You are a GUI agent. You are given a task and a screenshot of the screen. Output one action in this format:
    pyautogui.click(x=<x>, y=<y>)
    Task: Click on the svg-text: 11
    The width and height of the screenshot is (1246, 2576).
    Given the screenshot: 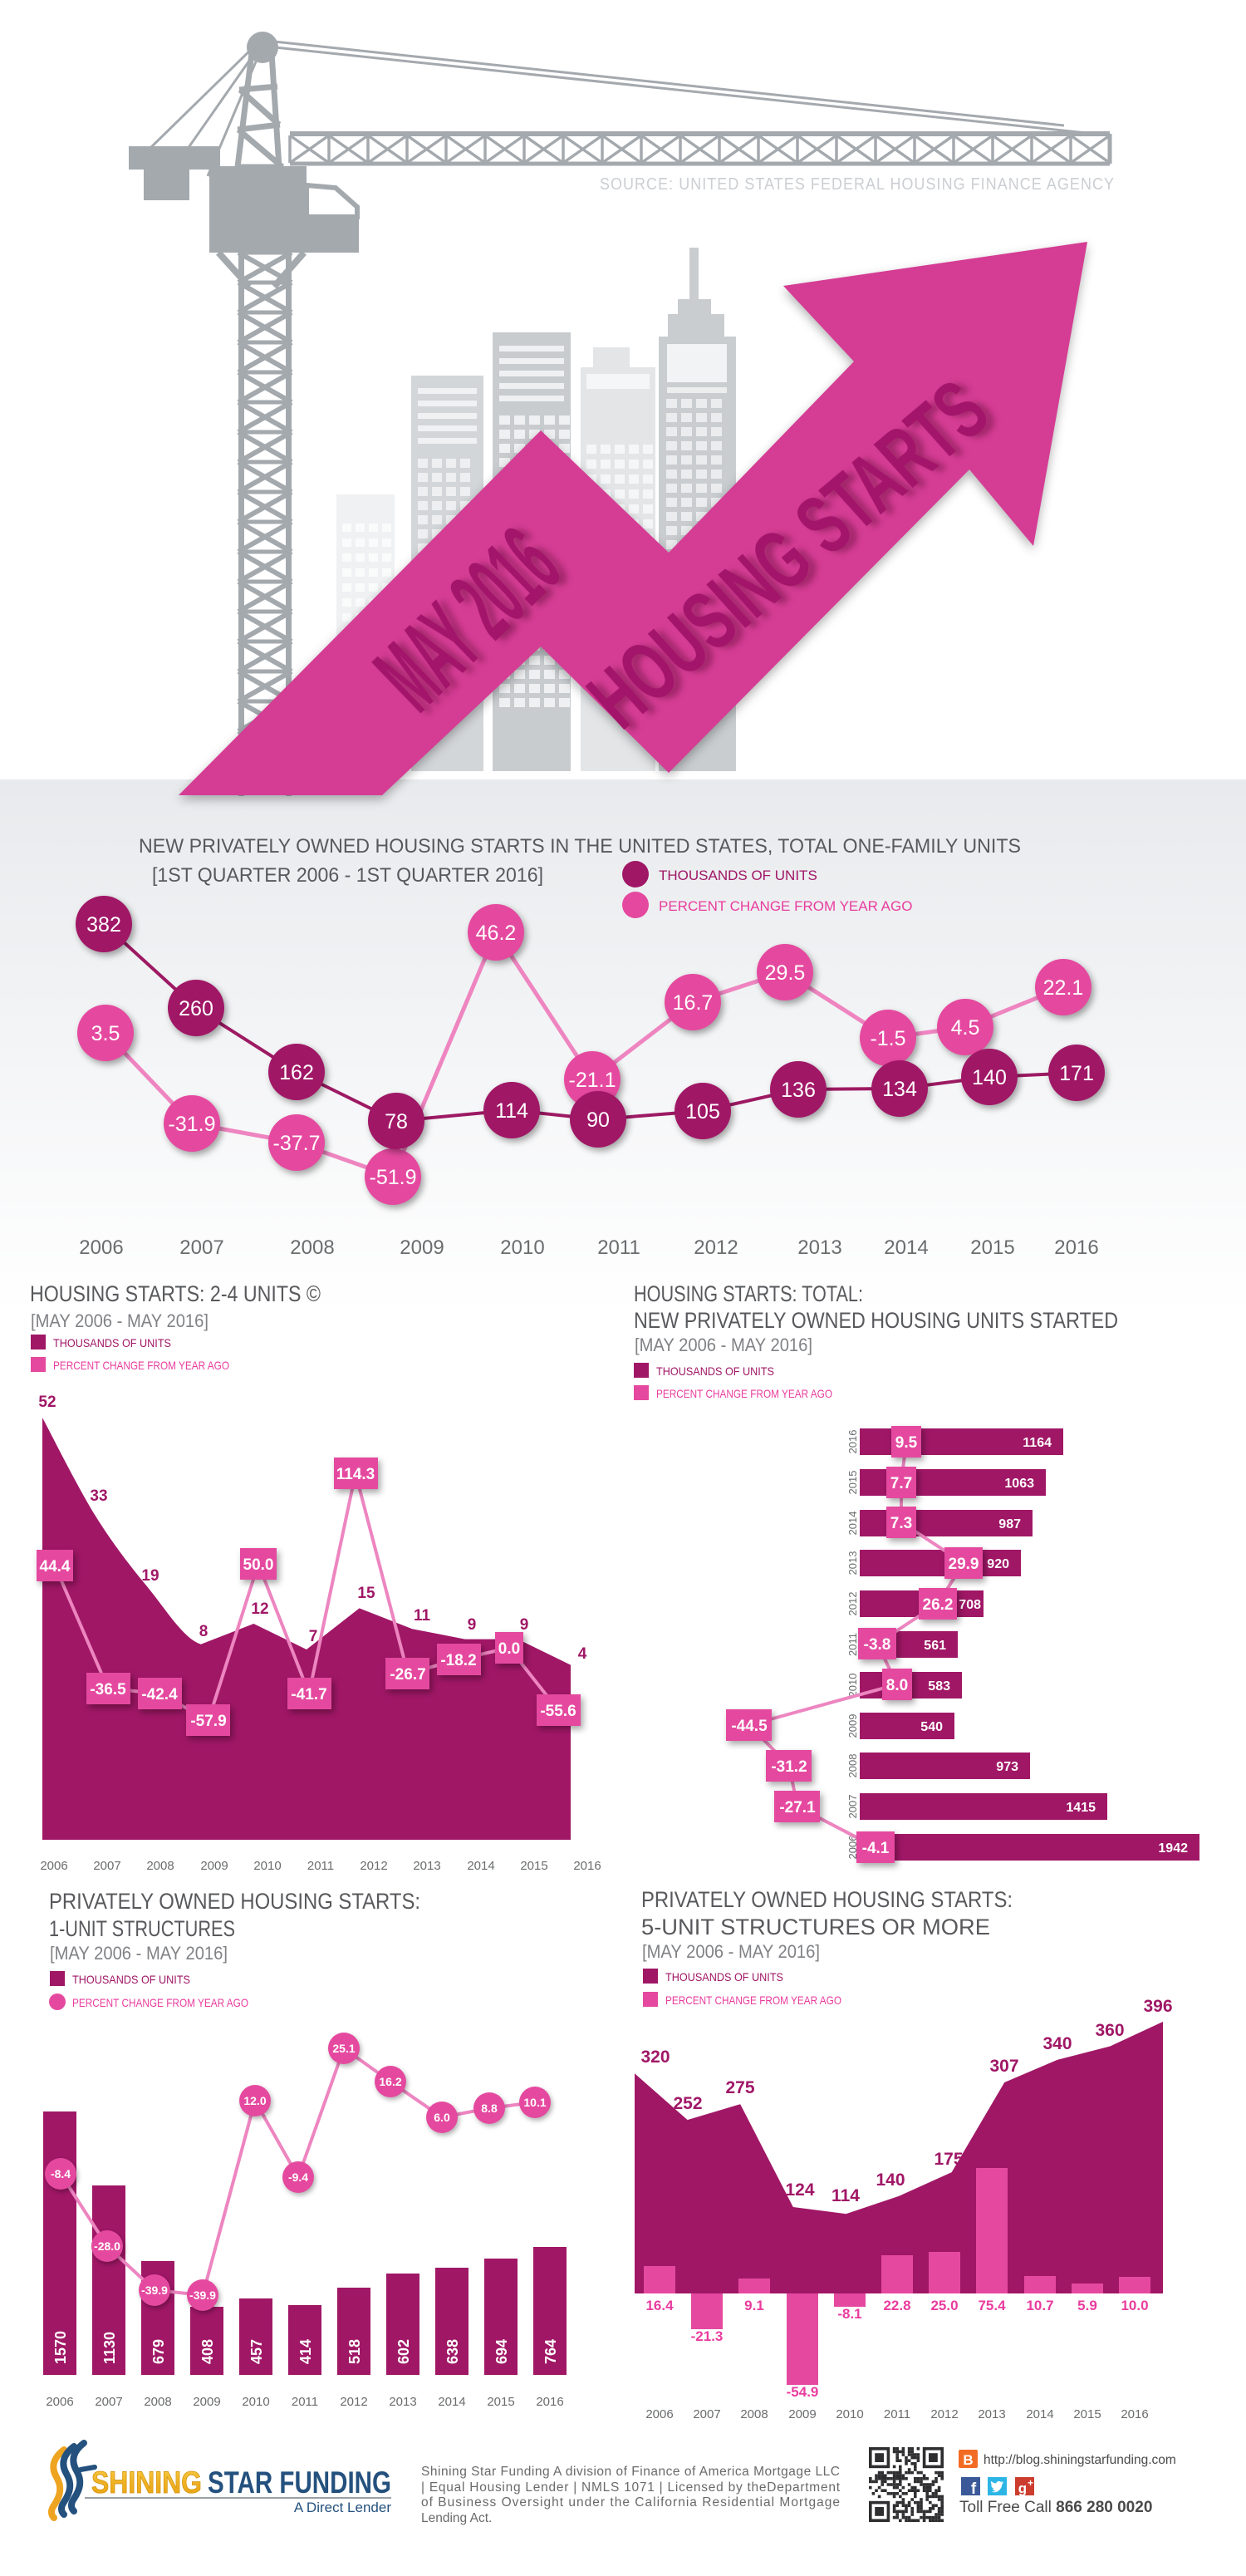 What is the action you would take?
    pyautogui.click(x=422, y=1616)
    